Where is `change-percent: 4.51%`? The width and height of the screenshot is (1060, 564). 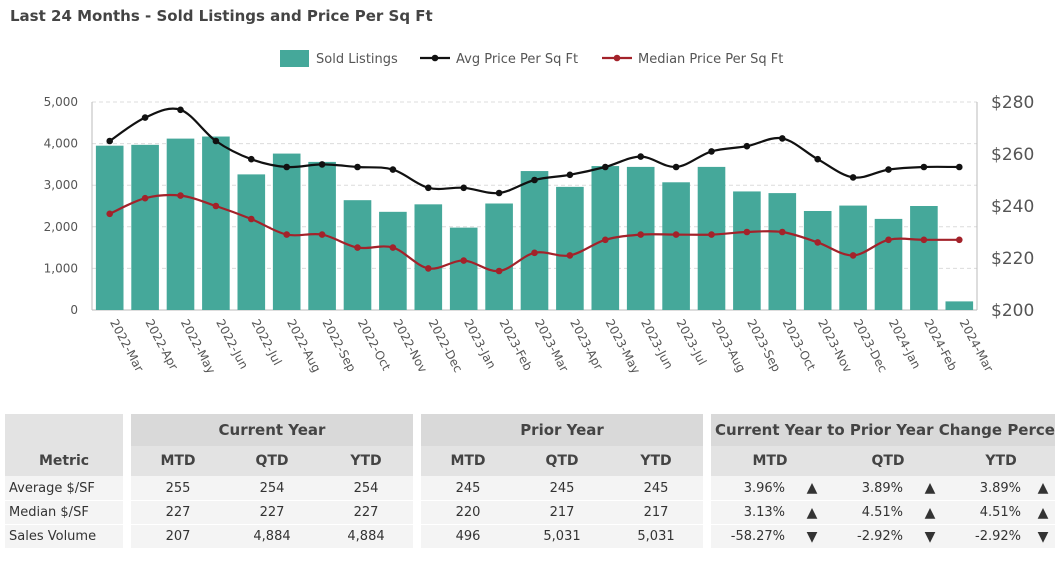
change-percent: 4.51% is located at coordinates (989, 512).